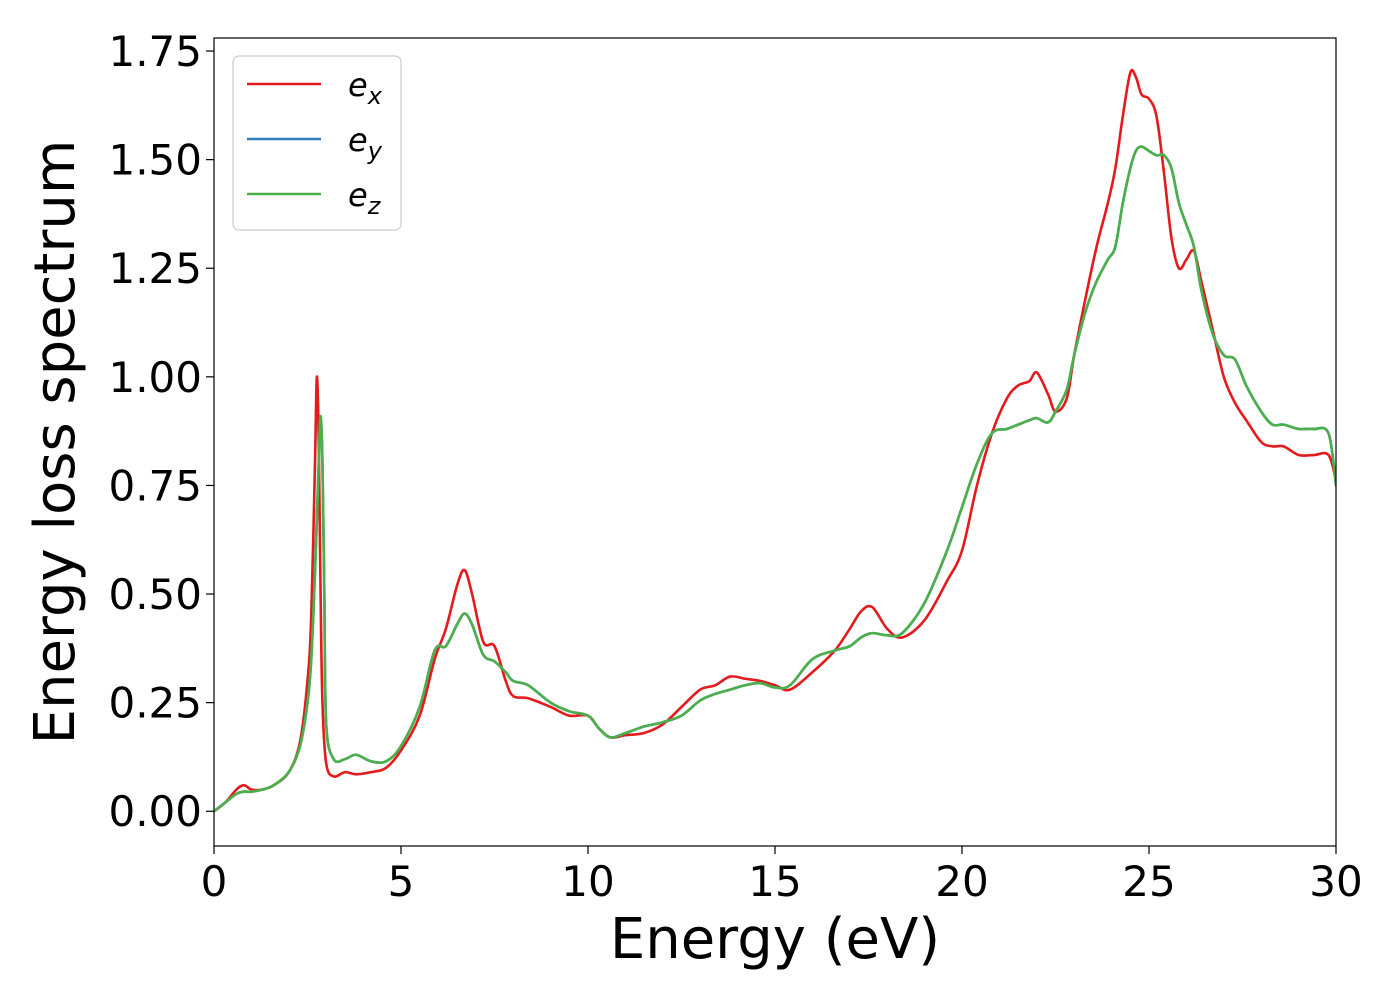  I want to click on legend-box, so click(317, 143).